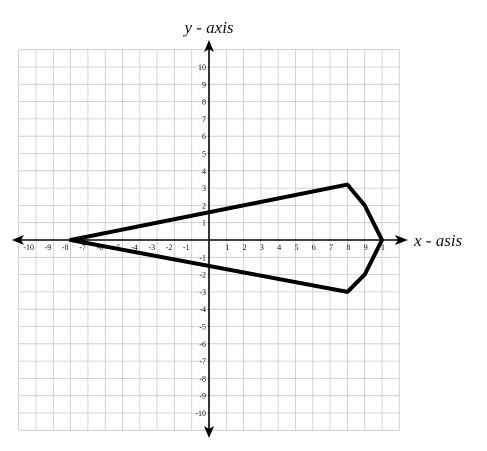 The image size is (487, 451). I want to click on y-tick-label: 9, so click(204, 84).